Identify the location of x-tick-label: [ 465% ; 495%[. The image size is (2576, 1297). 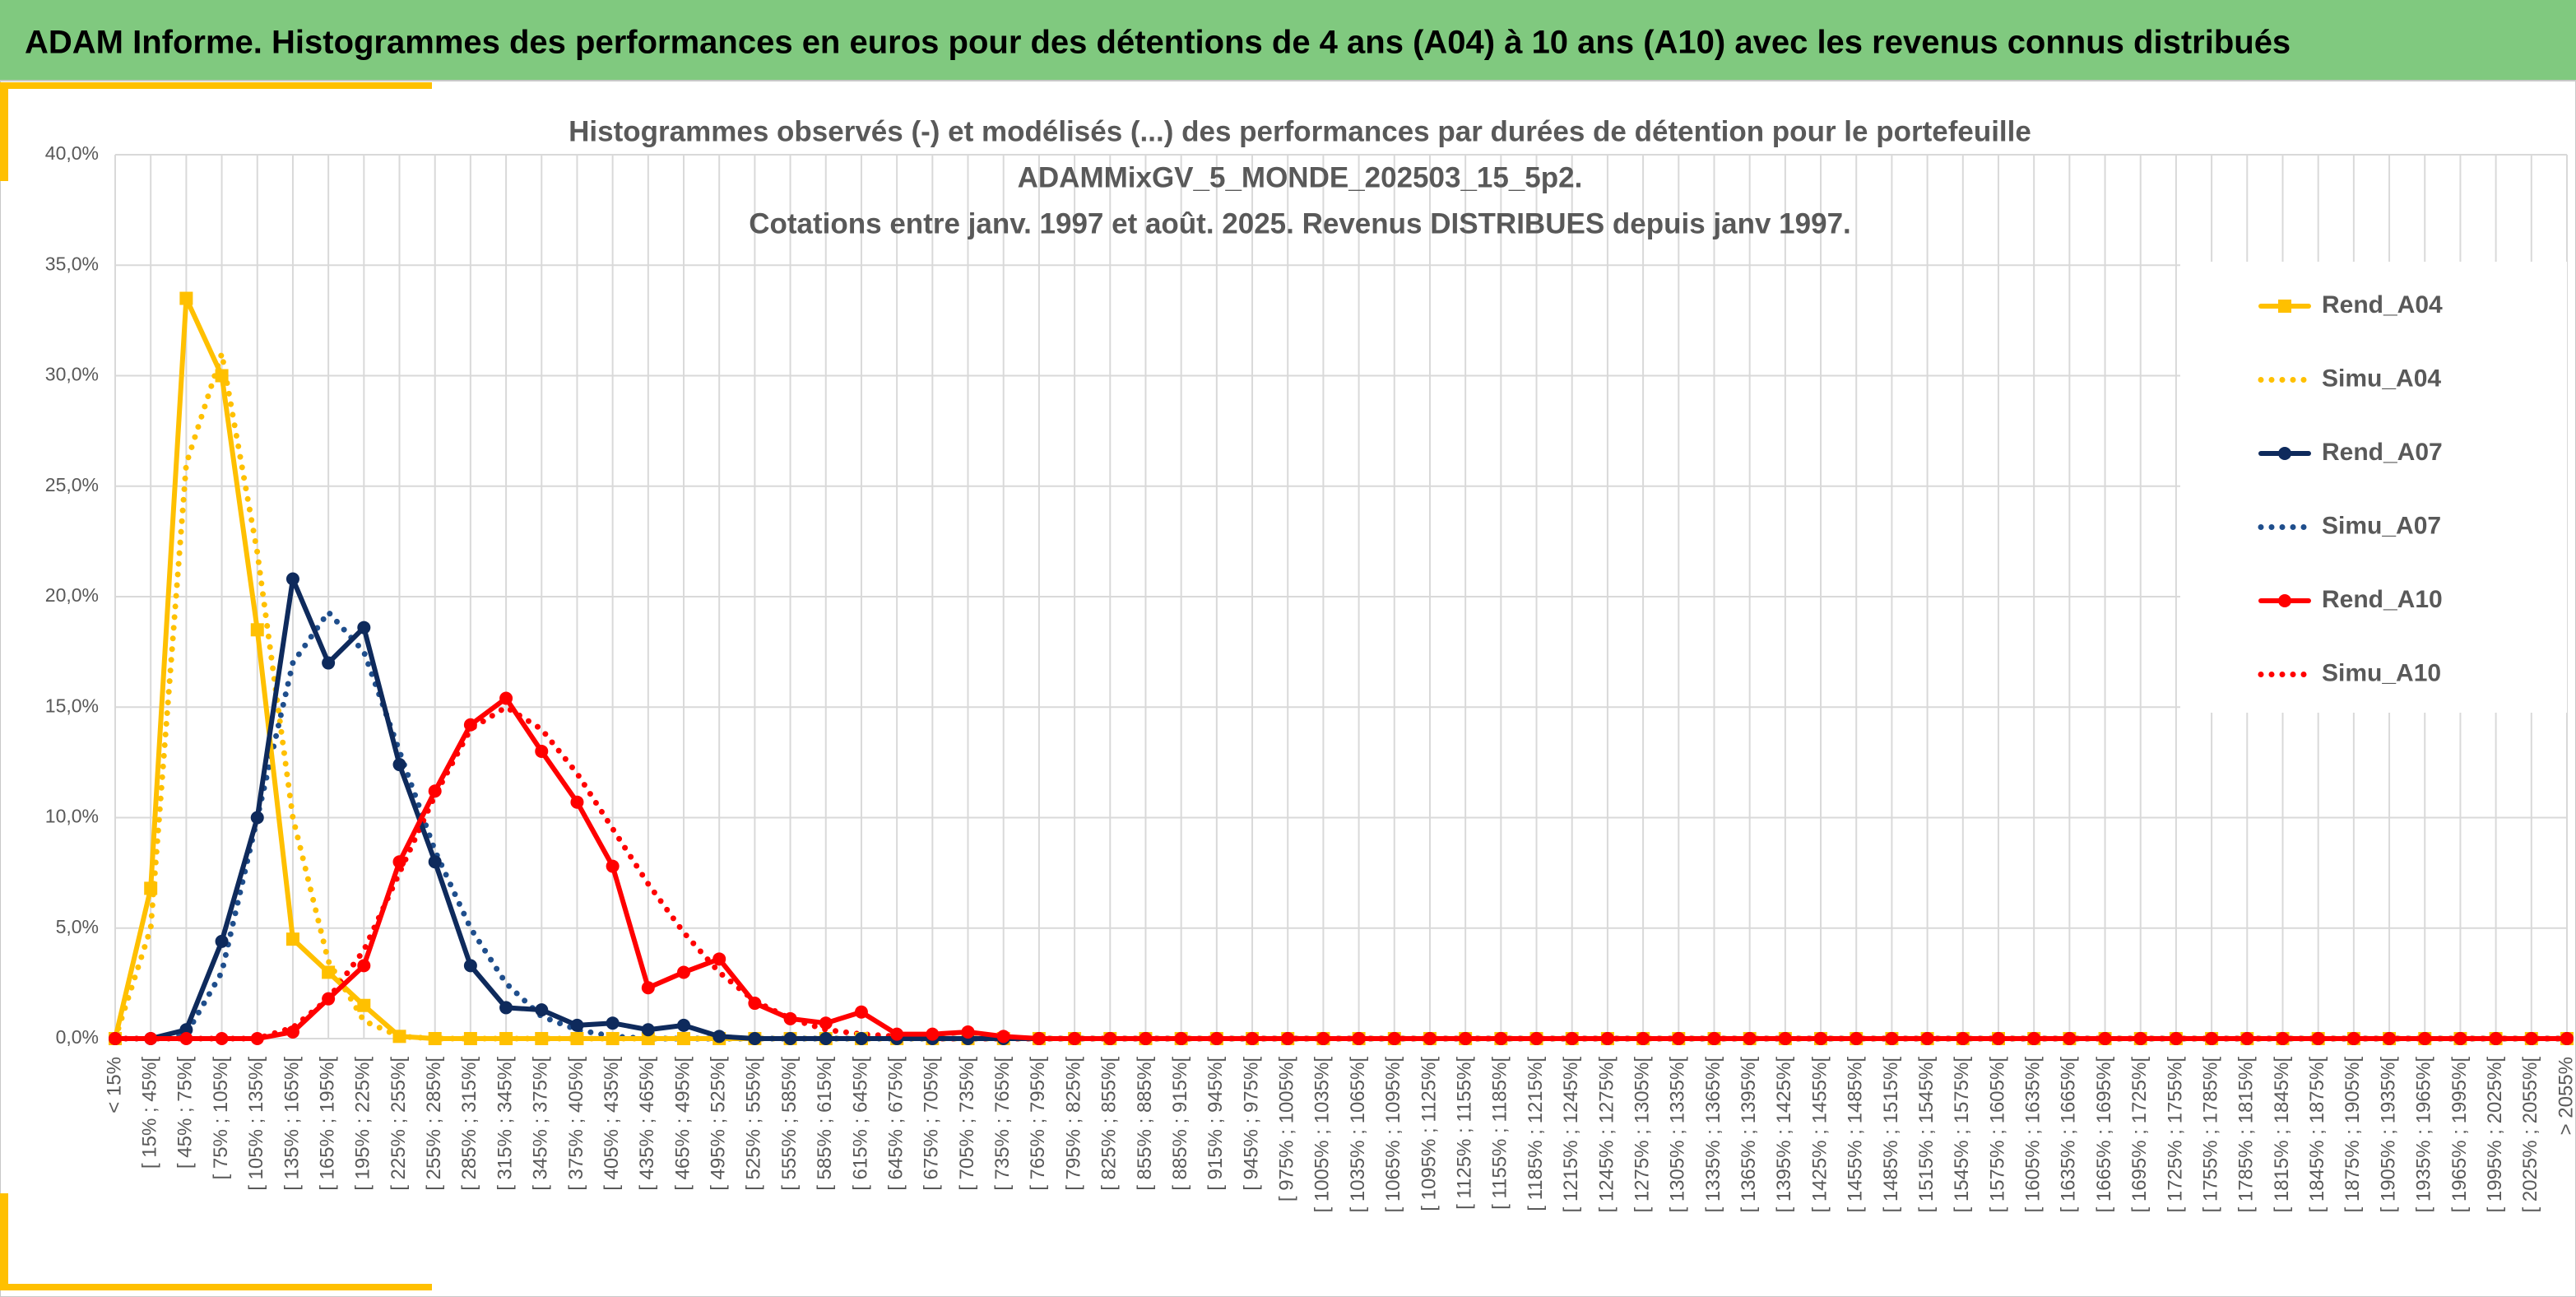
(682, 1124).